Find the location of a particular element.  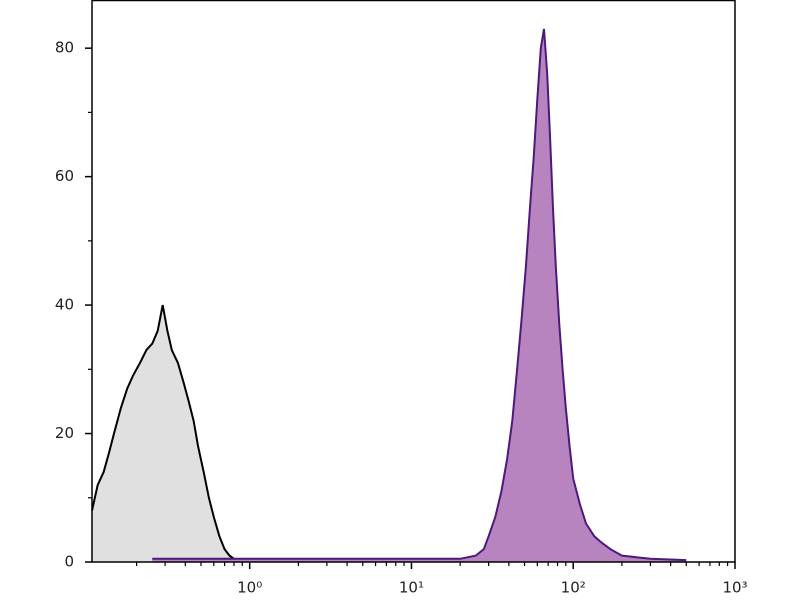

histogram-line is located at coordinates (167, 433).